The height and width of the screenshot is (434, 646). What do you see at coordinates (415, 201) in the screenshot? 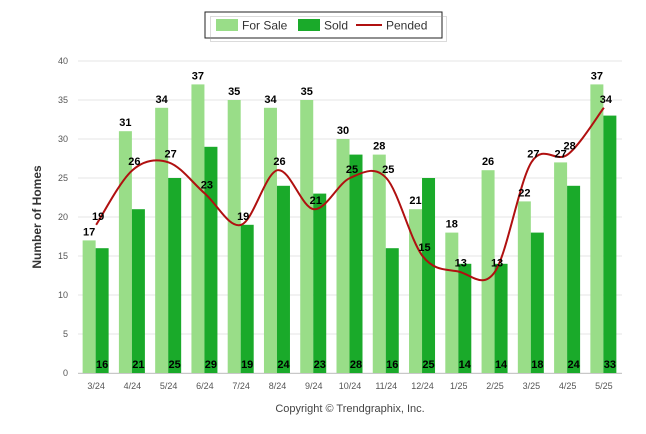
I see `label-for-sale: 21` at bounding box center [415, 201].